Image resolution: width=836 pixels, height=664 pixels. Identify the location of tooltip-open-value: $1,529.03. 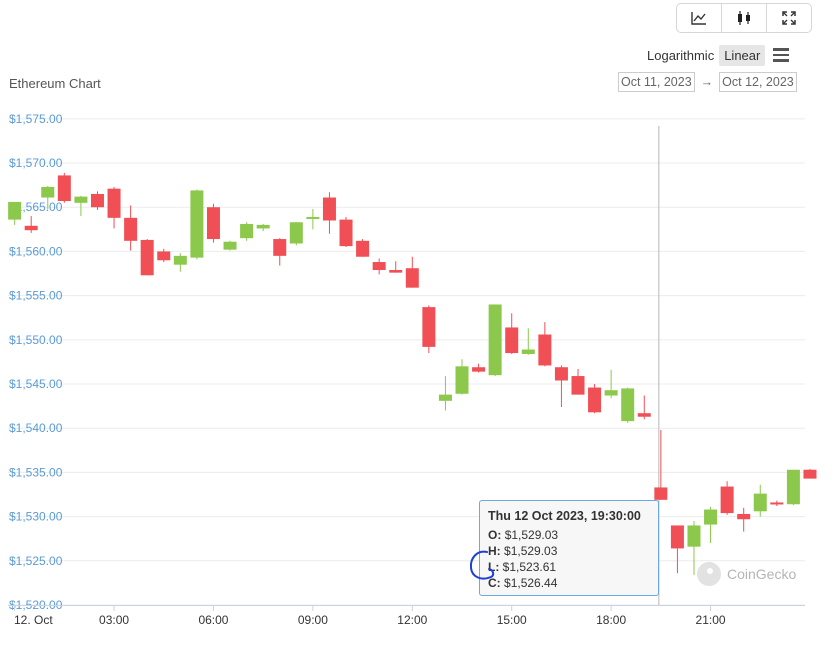
(531, 535).